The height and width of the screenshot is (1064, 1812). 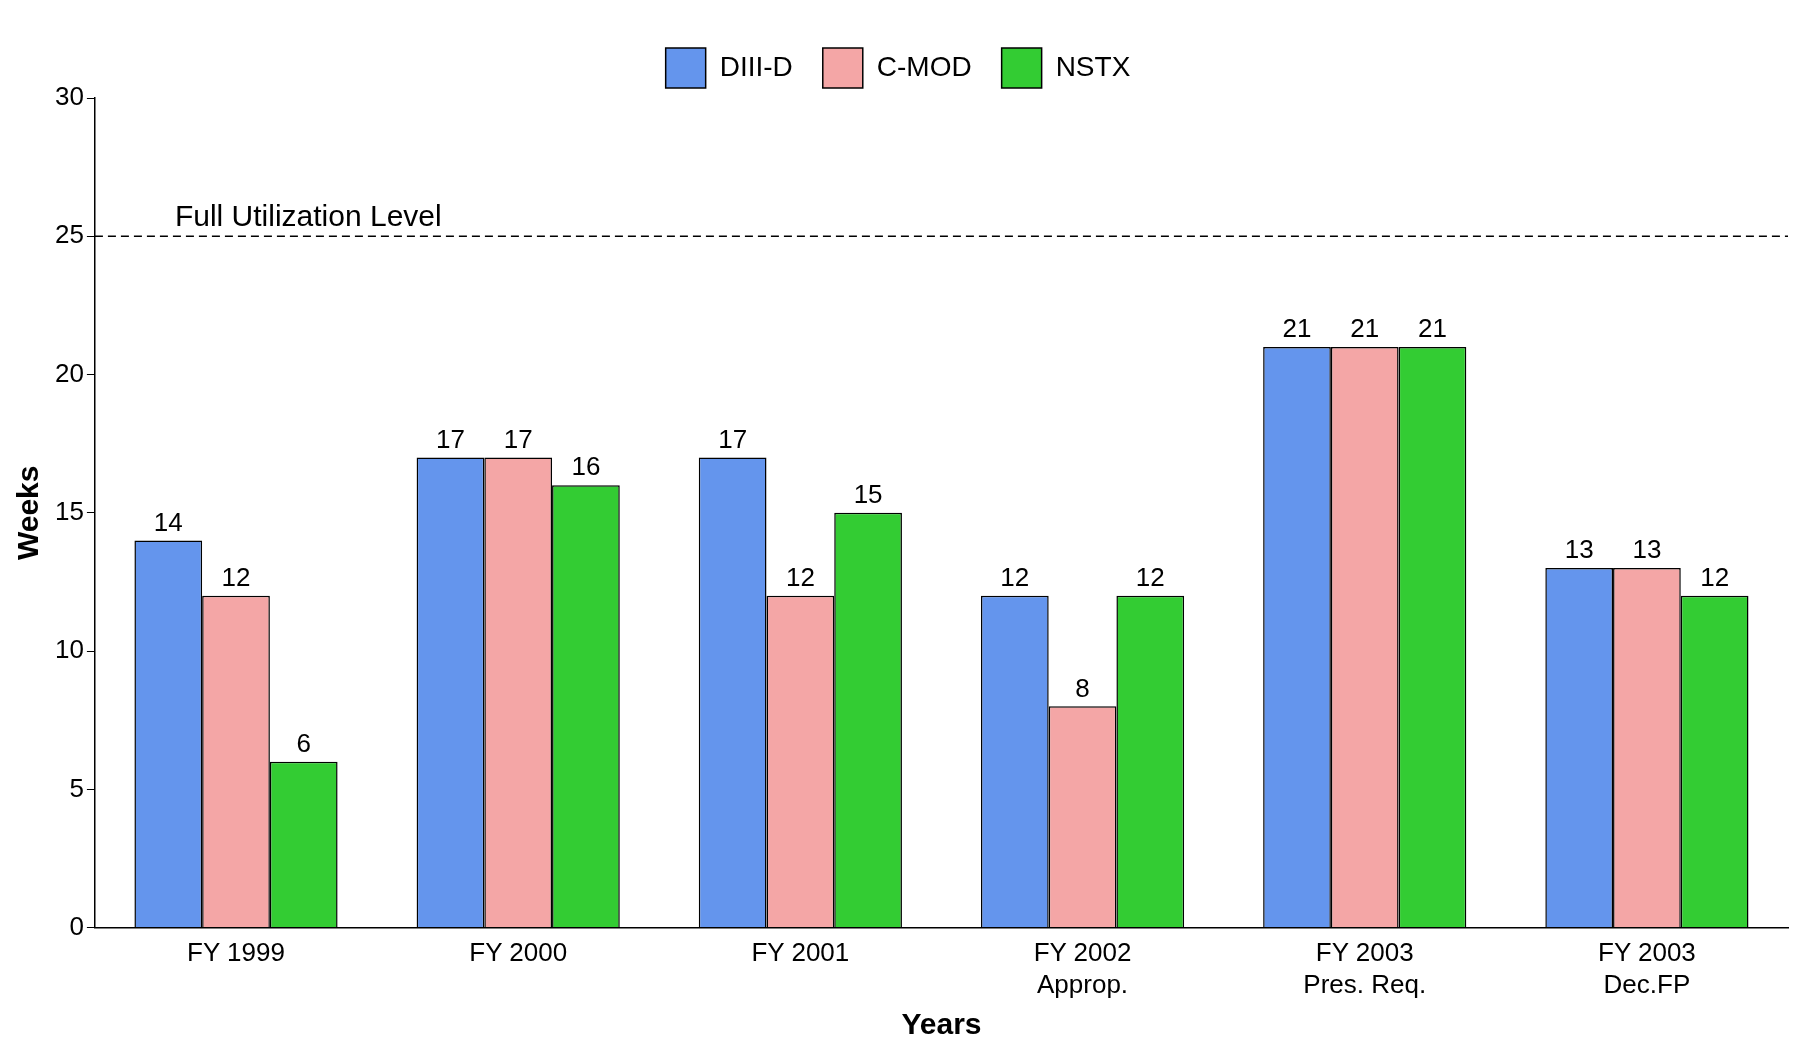 I want to click on ref-line-label: Full Utilization Level, so click(x=308, y=215).